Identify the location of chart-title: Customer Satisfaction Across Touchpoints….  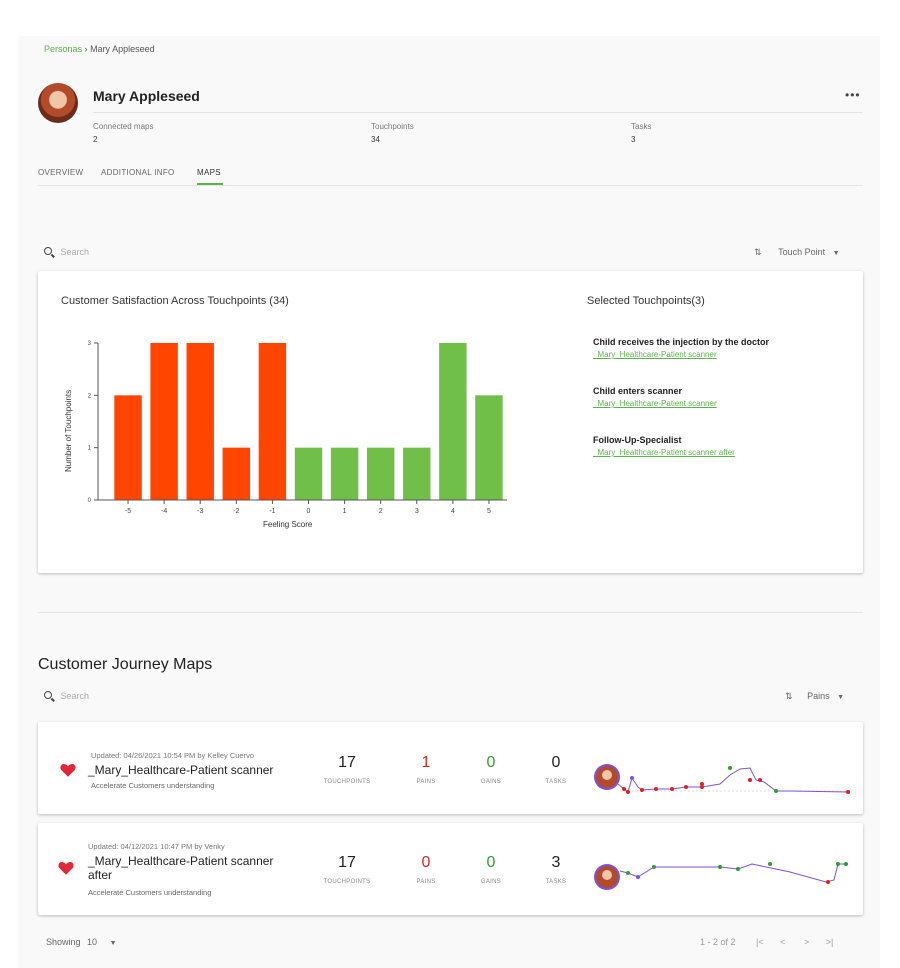
(175, 301).